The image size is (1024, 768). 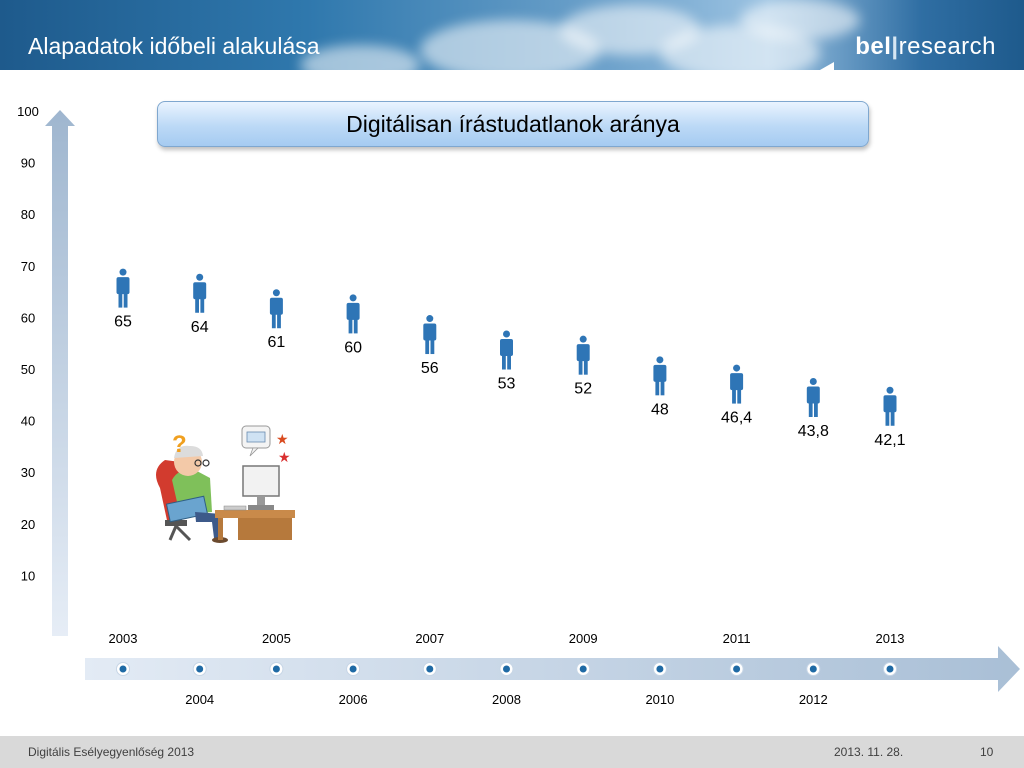 I want to click on logo-left: bel, so click(x=873, y=46).